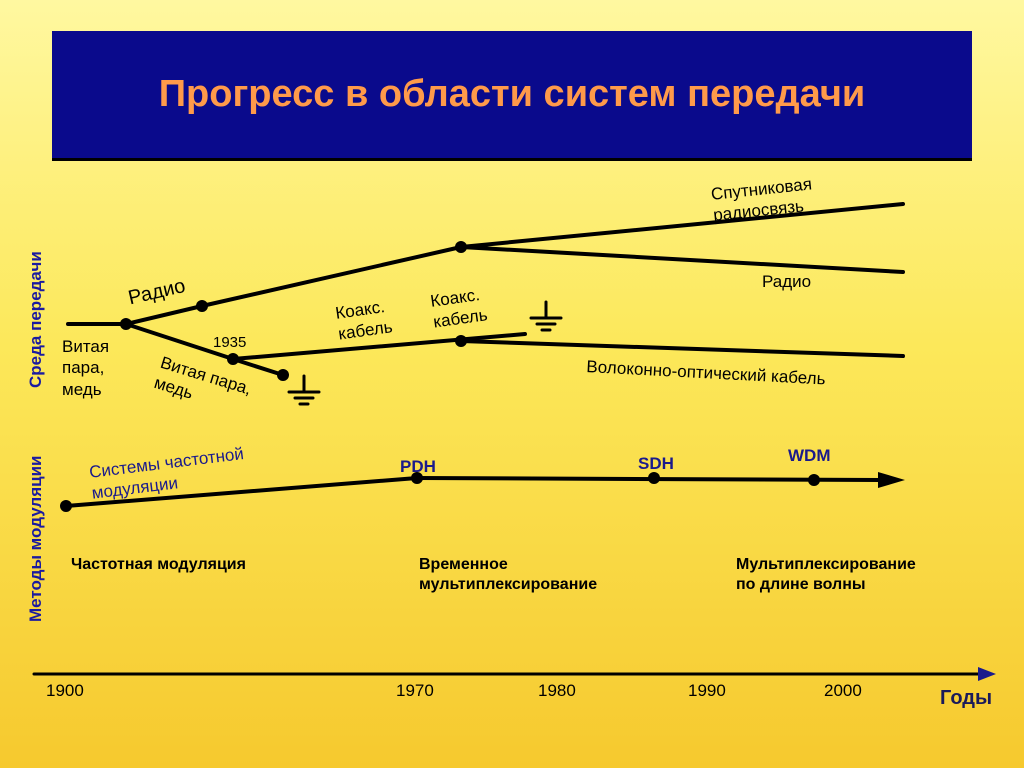  I want to click on axis-label-modulation: Методы модуляции, so click(35, 539).